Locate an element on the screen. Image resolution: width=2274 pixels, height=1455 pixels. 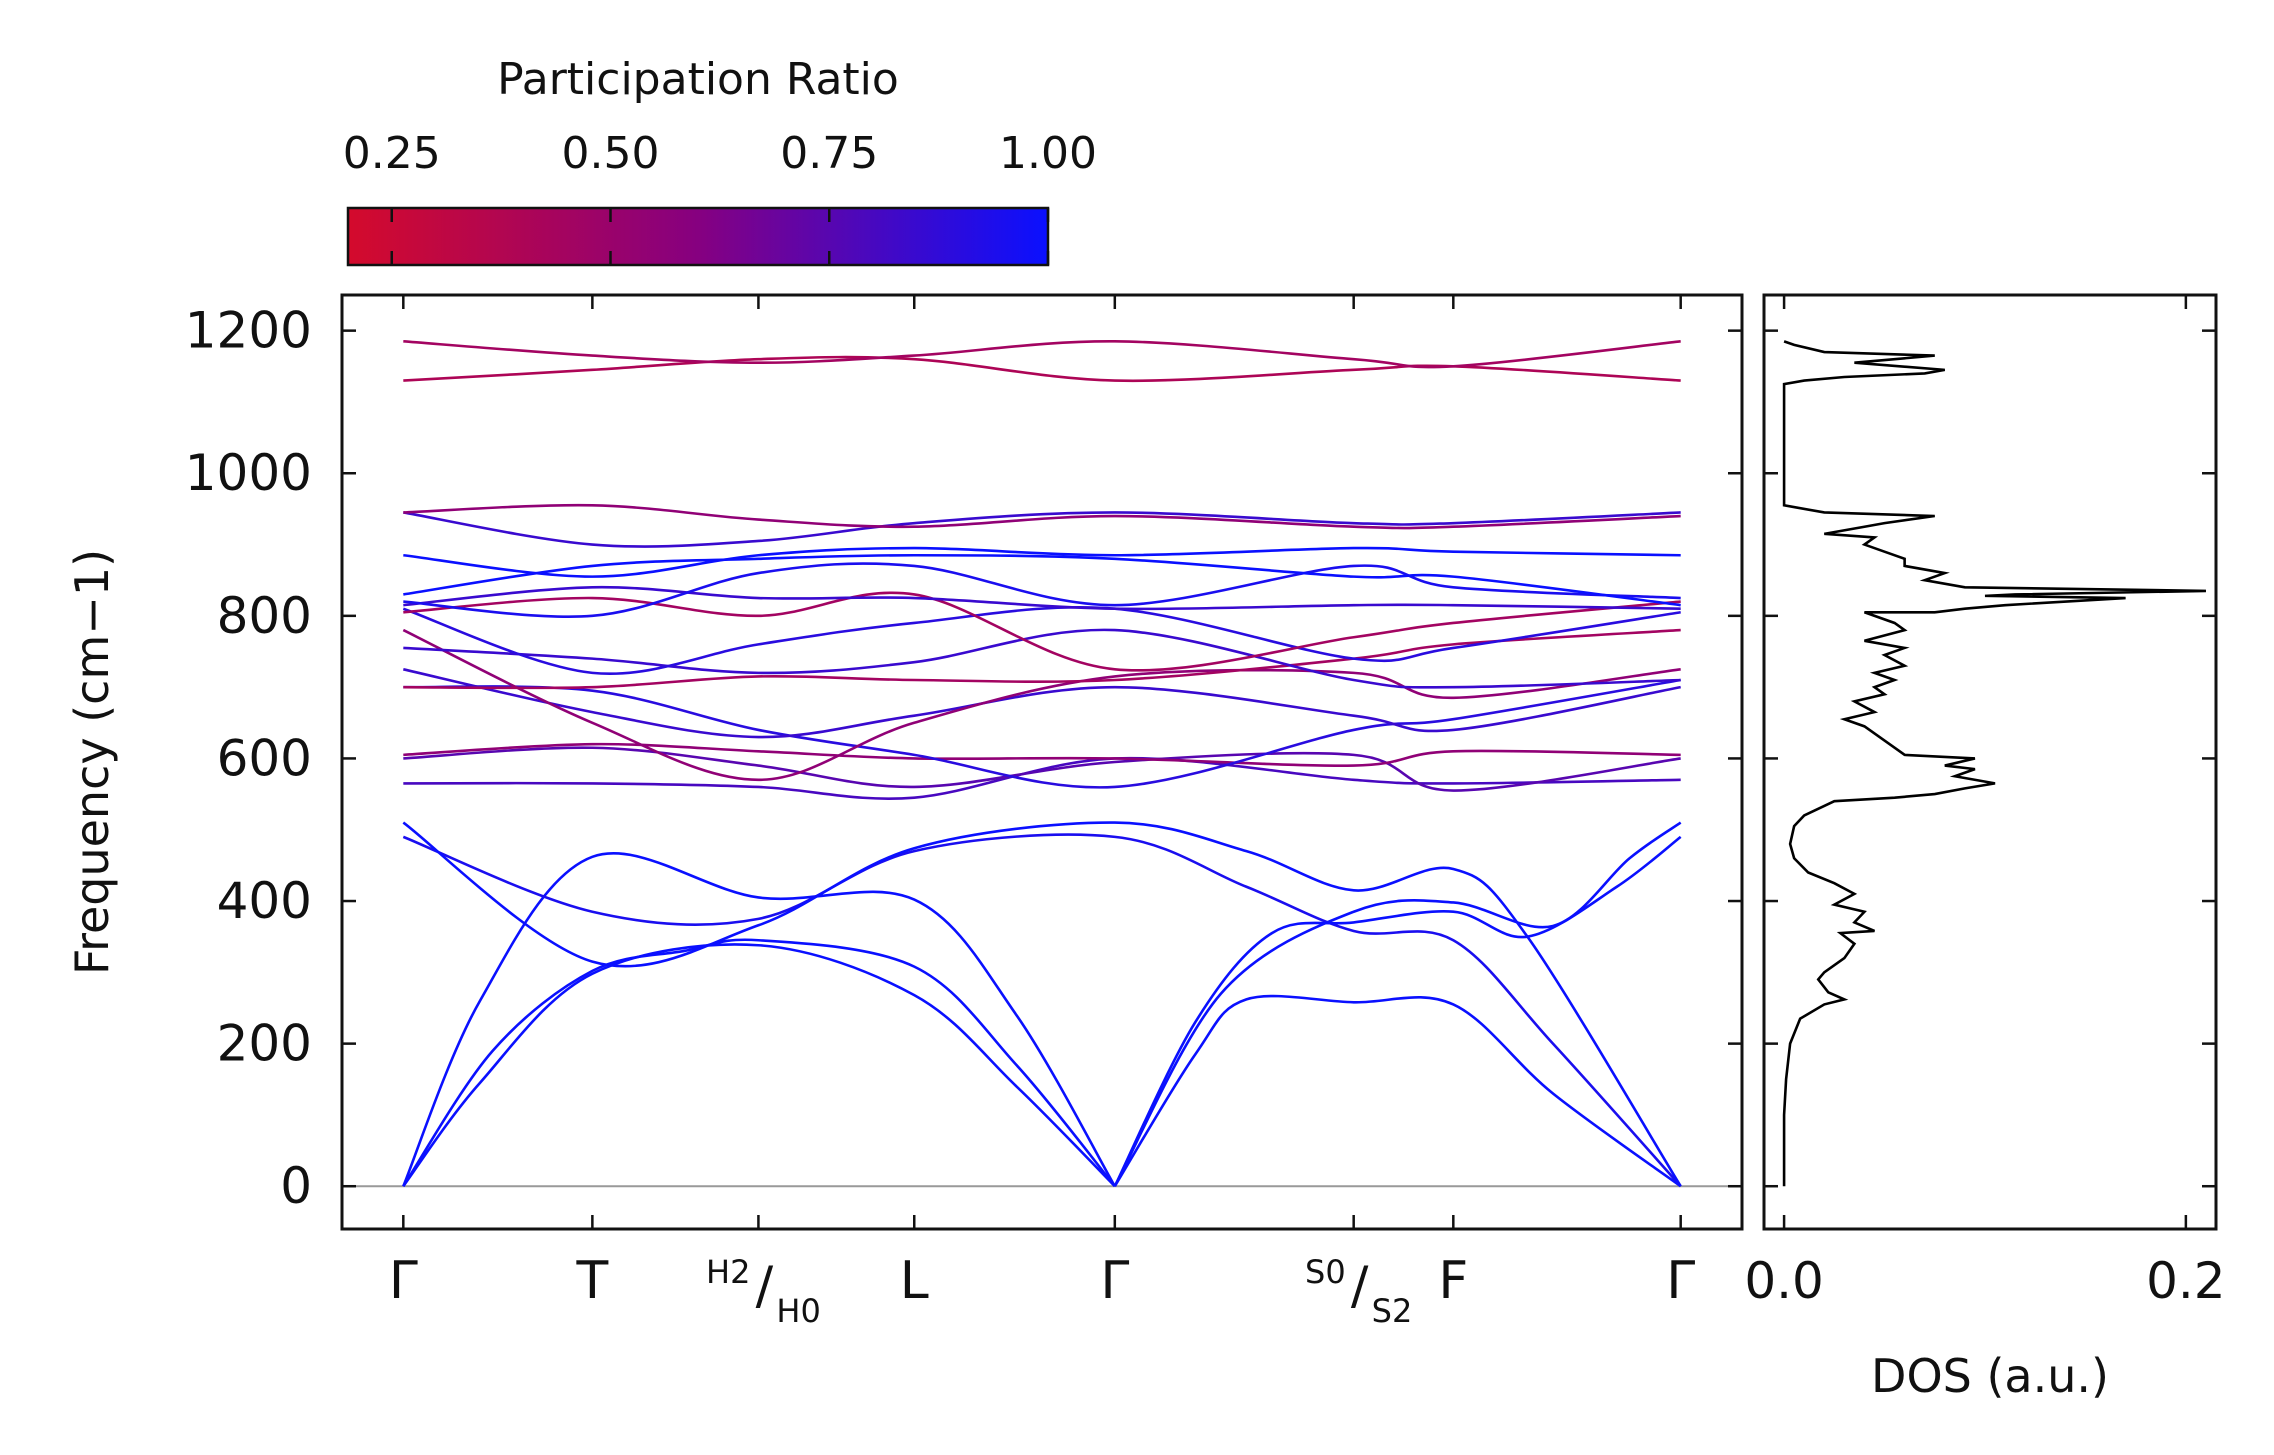
colorbar-tick-label: 0.75 is located at coordinates (829, 153).